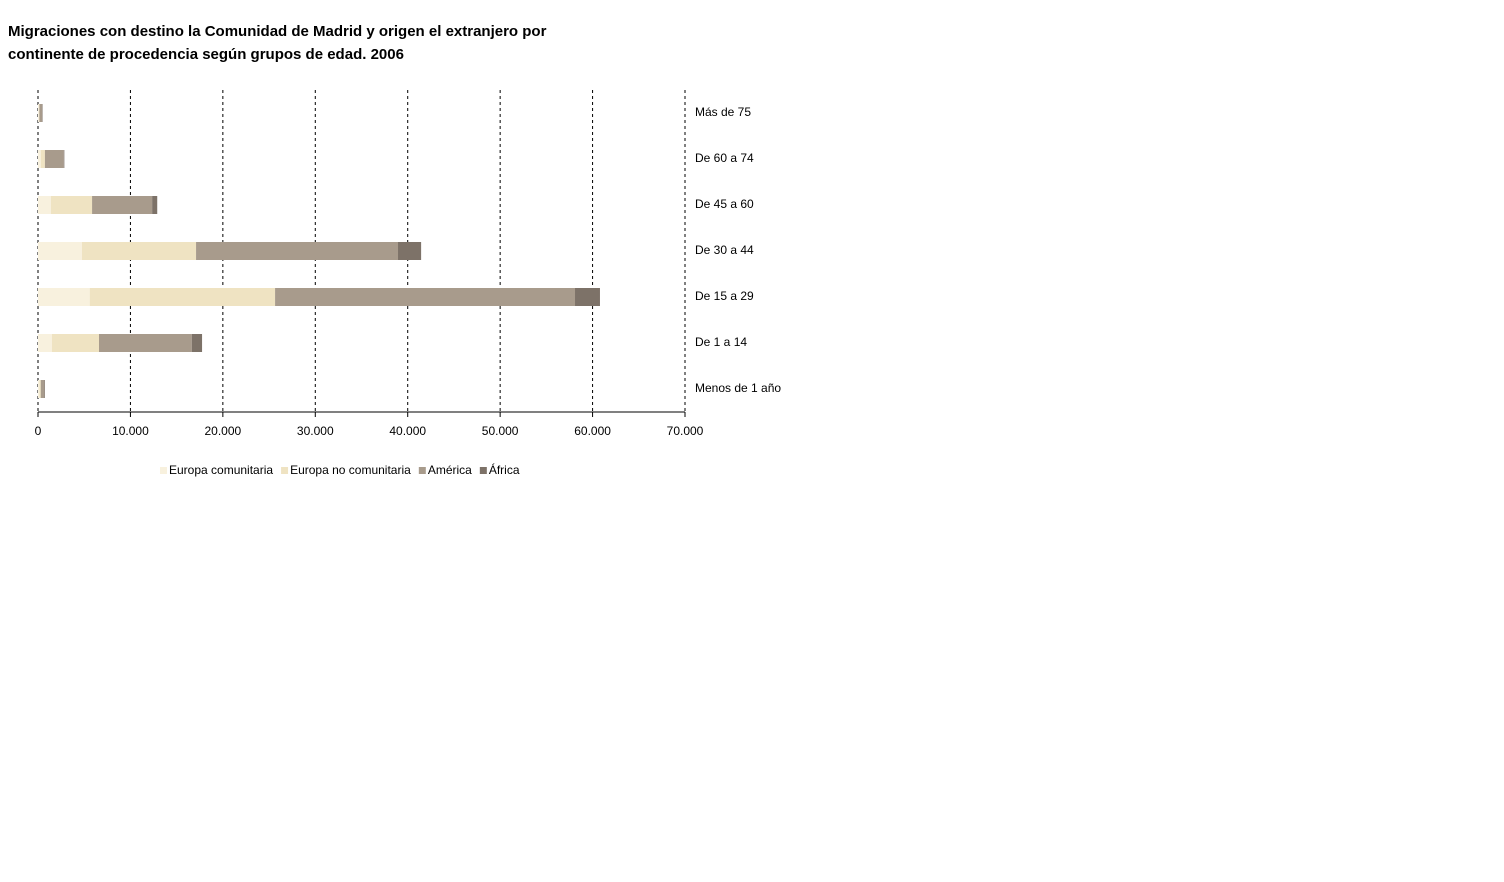 This screenshot has height=882, width=1504. Describe the element at coordinates (721, 342) in the screenshot. I see `category-label: De 1 a 14` at that location.